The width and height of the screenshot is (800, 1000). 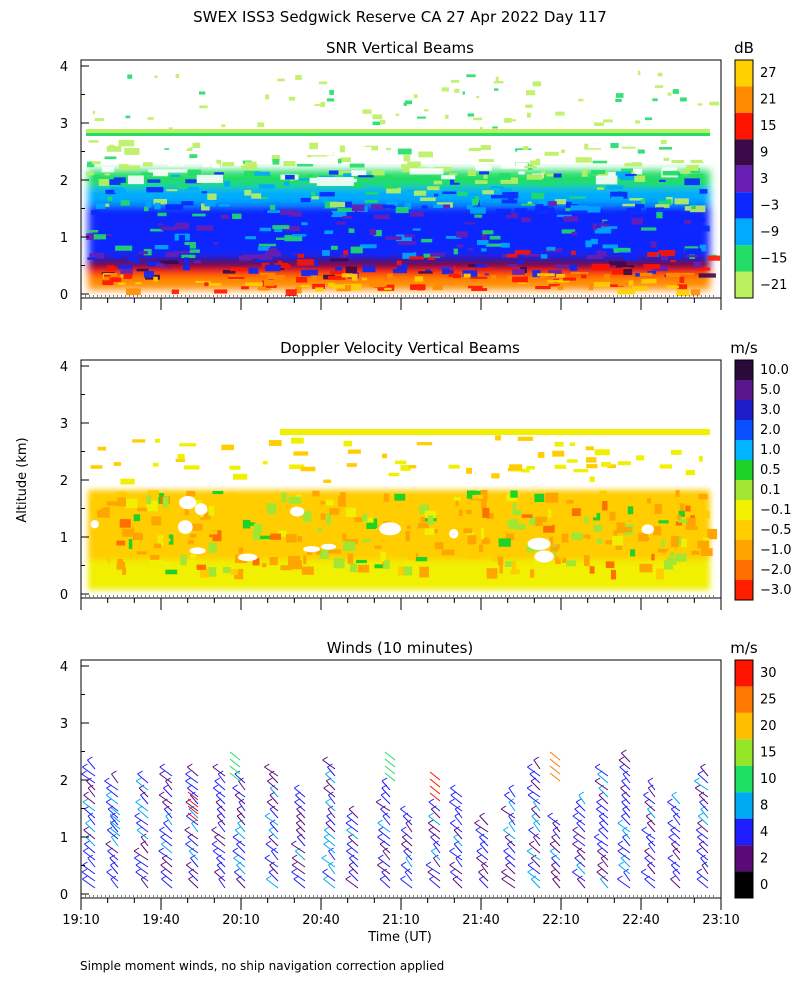 I want to click on colorbar-label: 15, so click(x=768, y=753).